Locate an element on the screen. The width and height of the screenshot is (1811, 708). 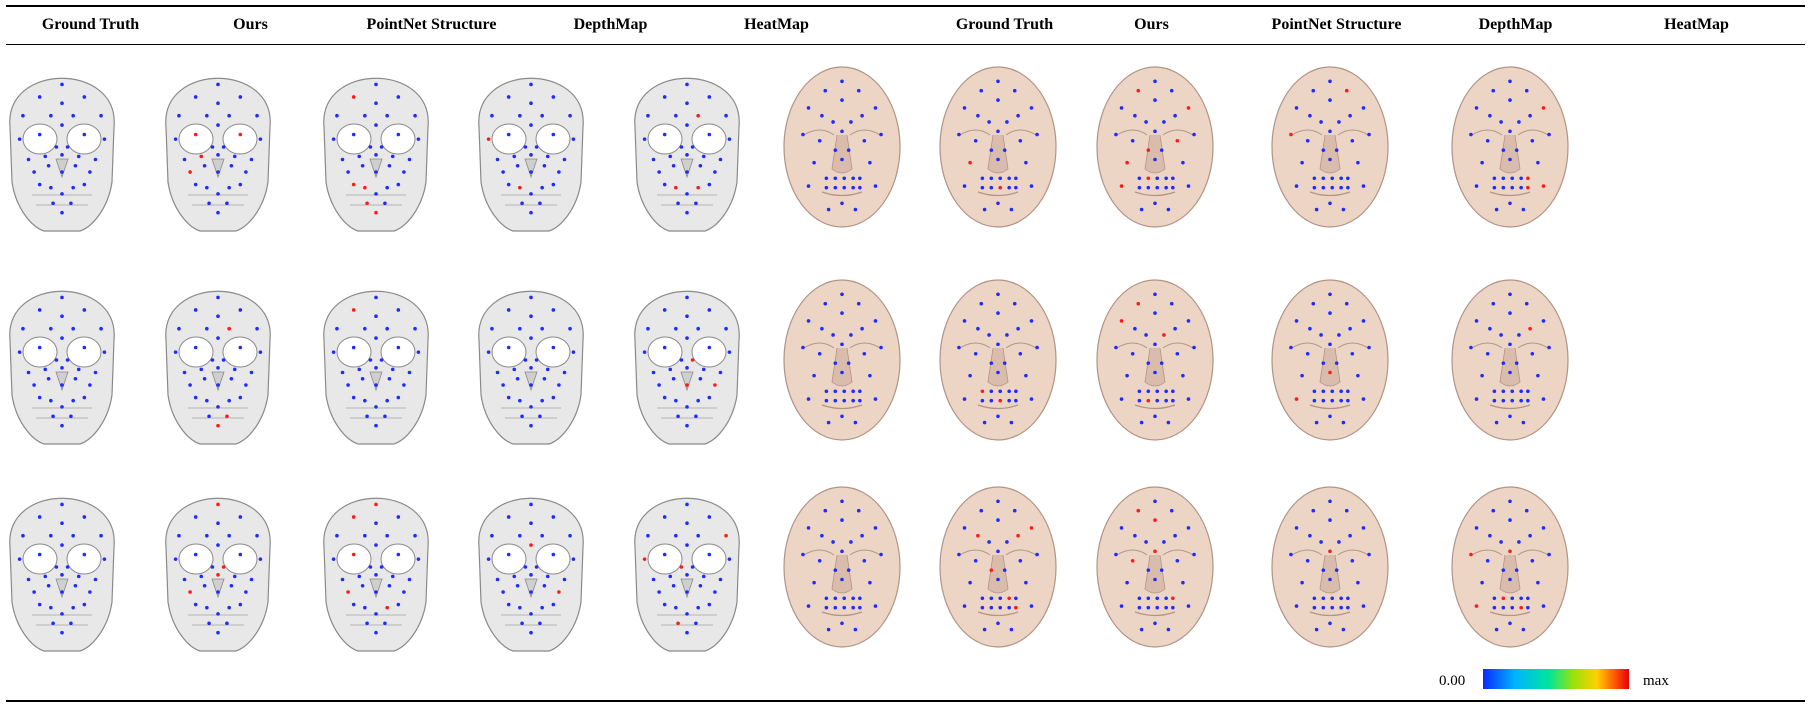
header-separator-rule is located at coordinates (905, 44).